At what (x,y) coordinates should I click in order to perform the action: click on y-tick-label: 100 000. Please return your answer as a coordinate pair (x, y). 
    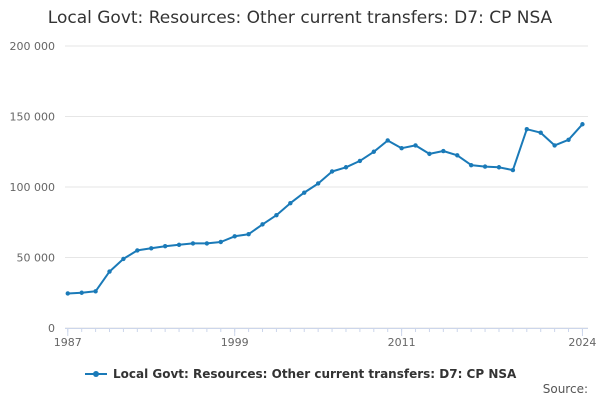
    Looking at the image, I should click on (33, 187).